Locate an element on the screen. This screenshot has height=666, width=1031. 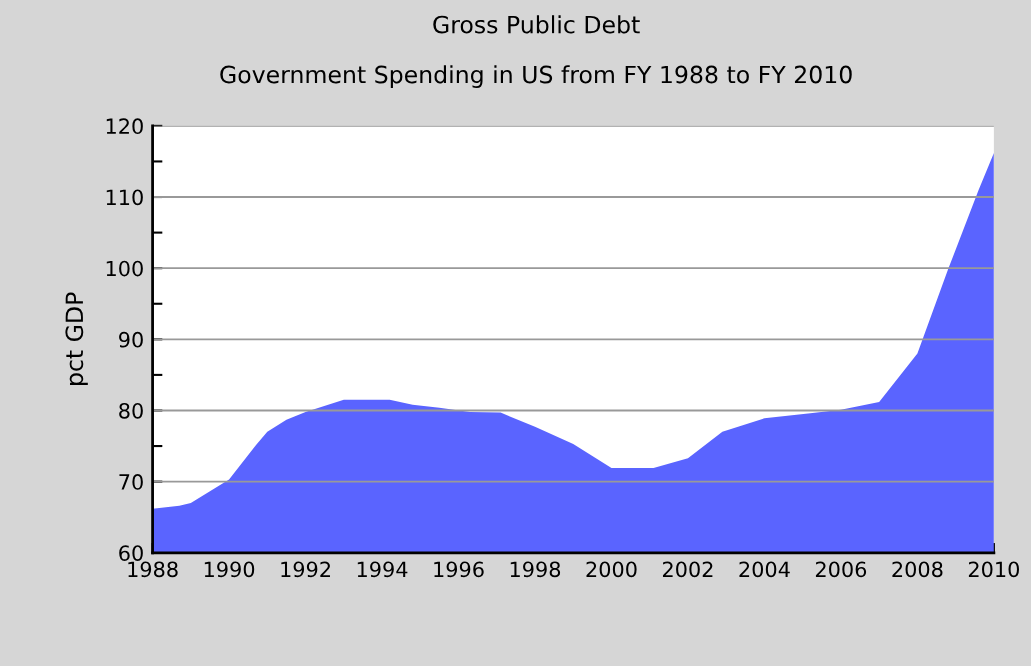
x-tick-label: 1990 is located at coordinates (229, 569).